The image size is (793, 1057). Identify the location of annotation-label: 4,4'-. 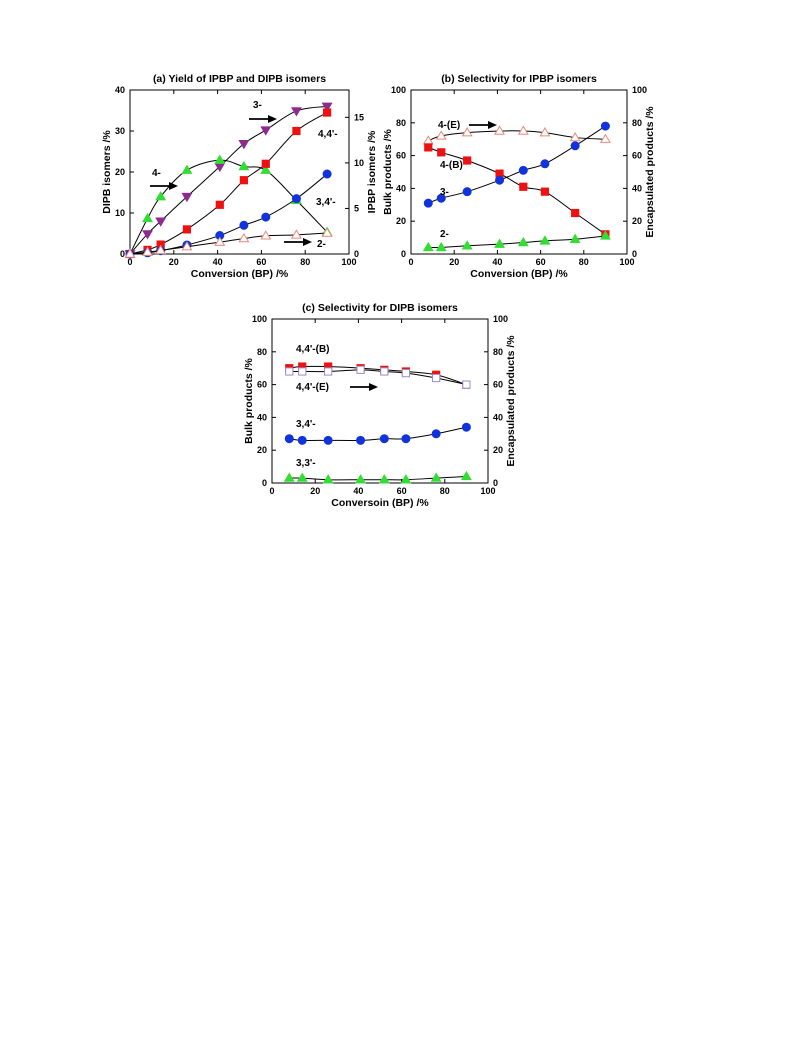
(328, 134).